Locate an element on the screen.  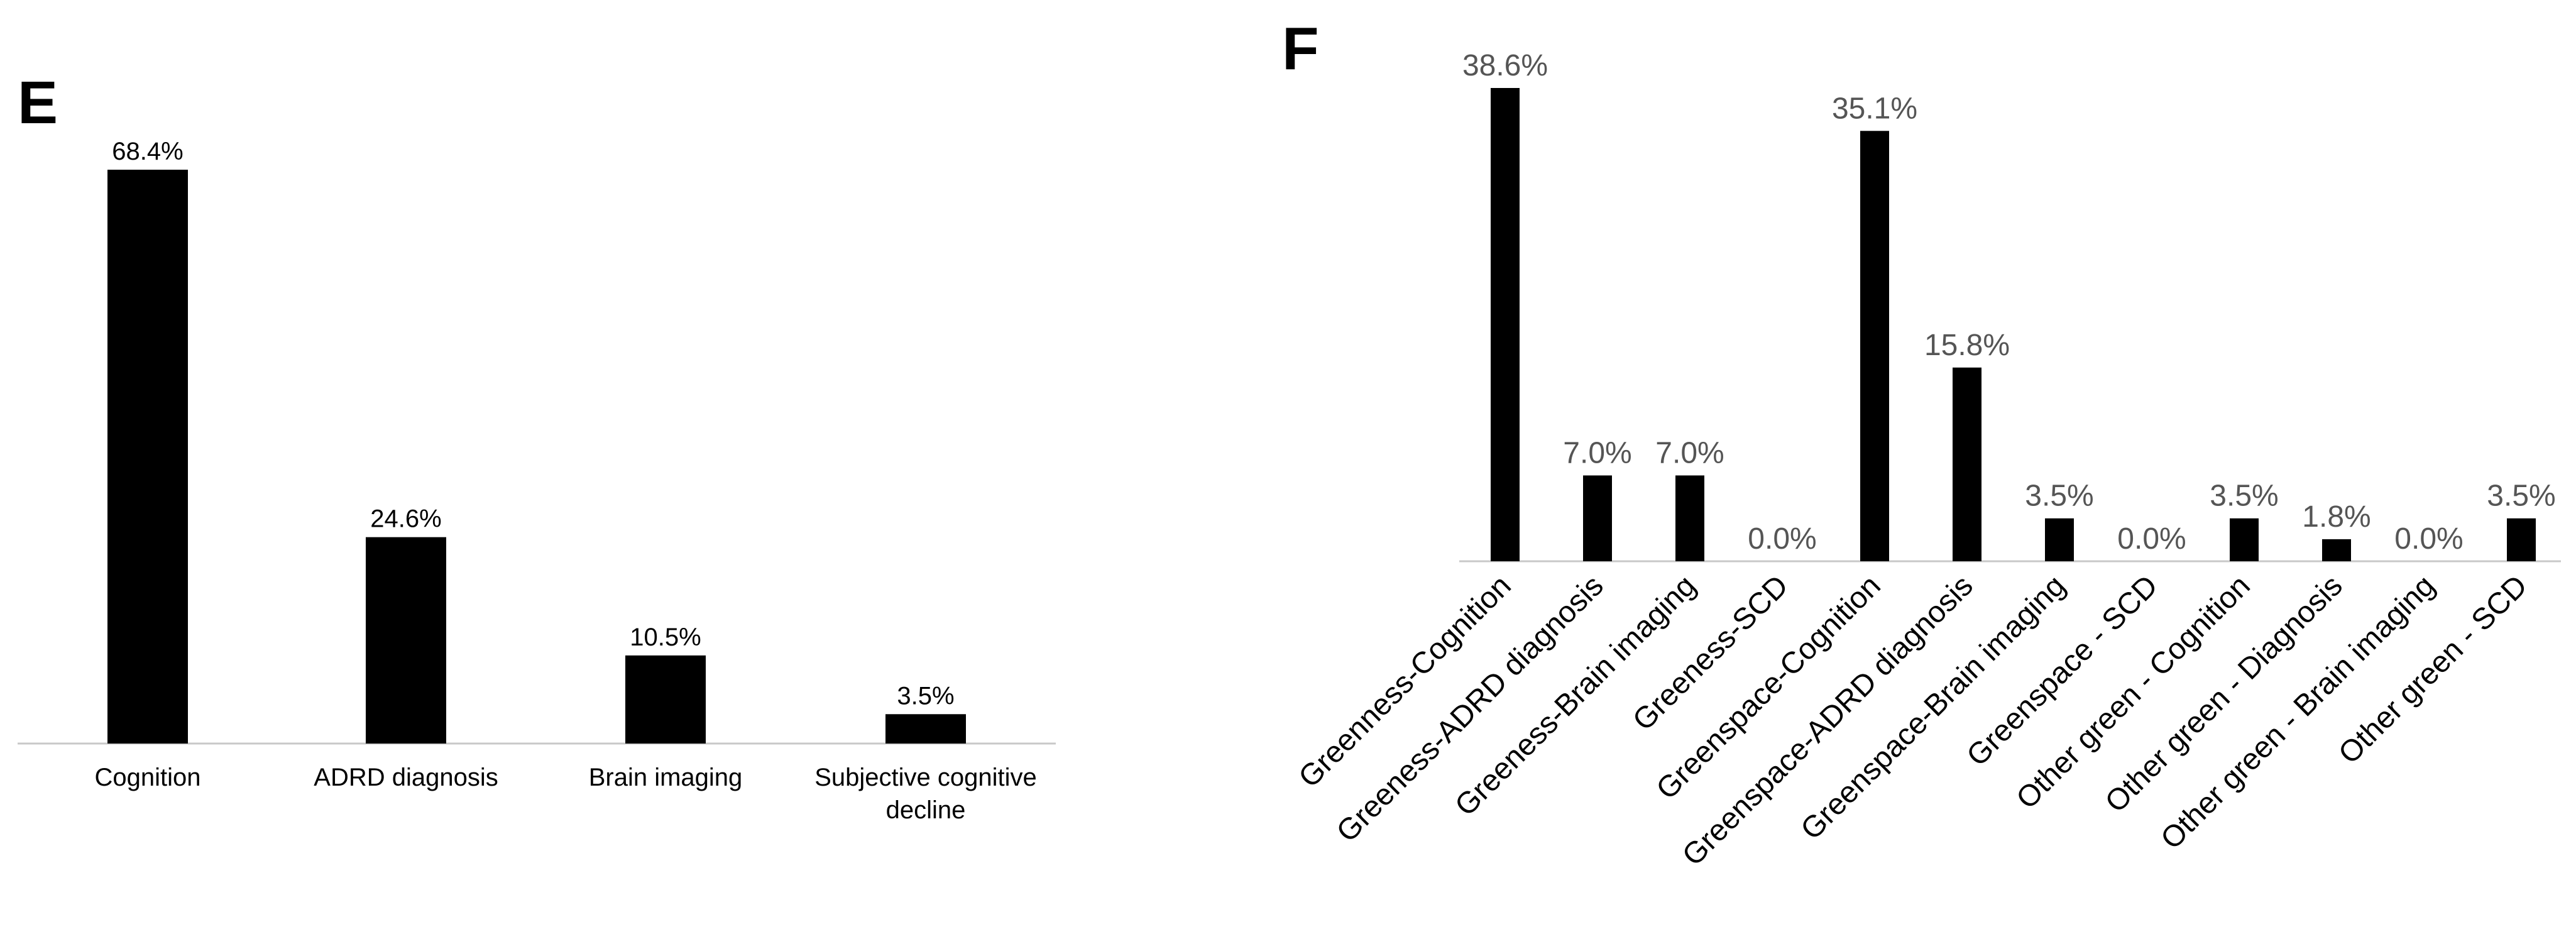
panel-e-tick-label: Subjective cognitive is located at coordinates (925, 778).